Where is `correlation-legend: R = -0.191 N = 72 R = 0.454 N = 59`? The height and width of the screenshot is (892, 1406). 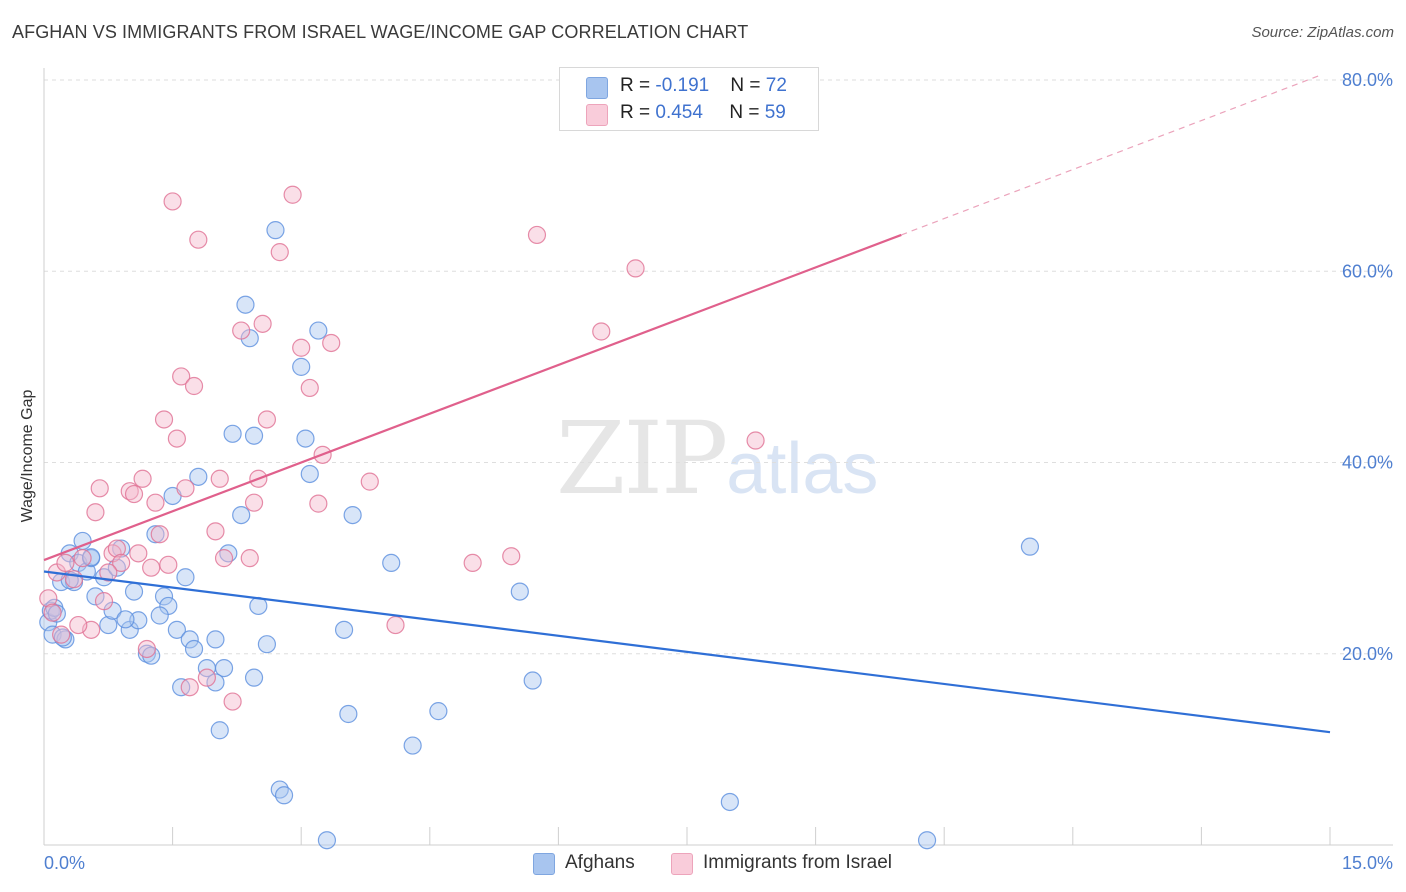 correlation-legend: R = -0.191 N = 72 R = 0.454 N = 59 is located at coordinates (689, 99).